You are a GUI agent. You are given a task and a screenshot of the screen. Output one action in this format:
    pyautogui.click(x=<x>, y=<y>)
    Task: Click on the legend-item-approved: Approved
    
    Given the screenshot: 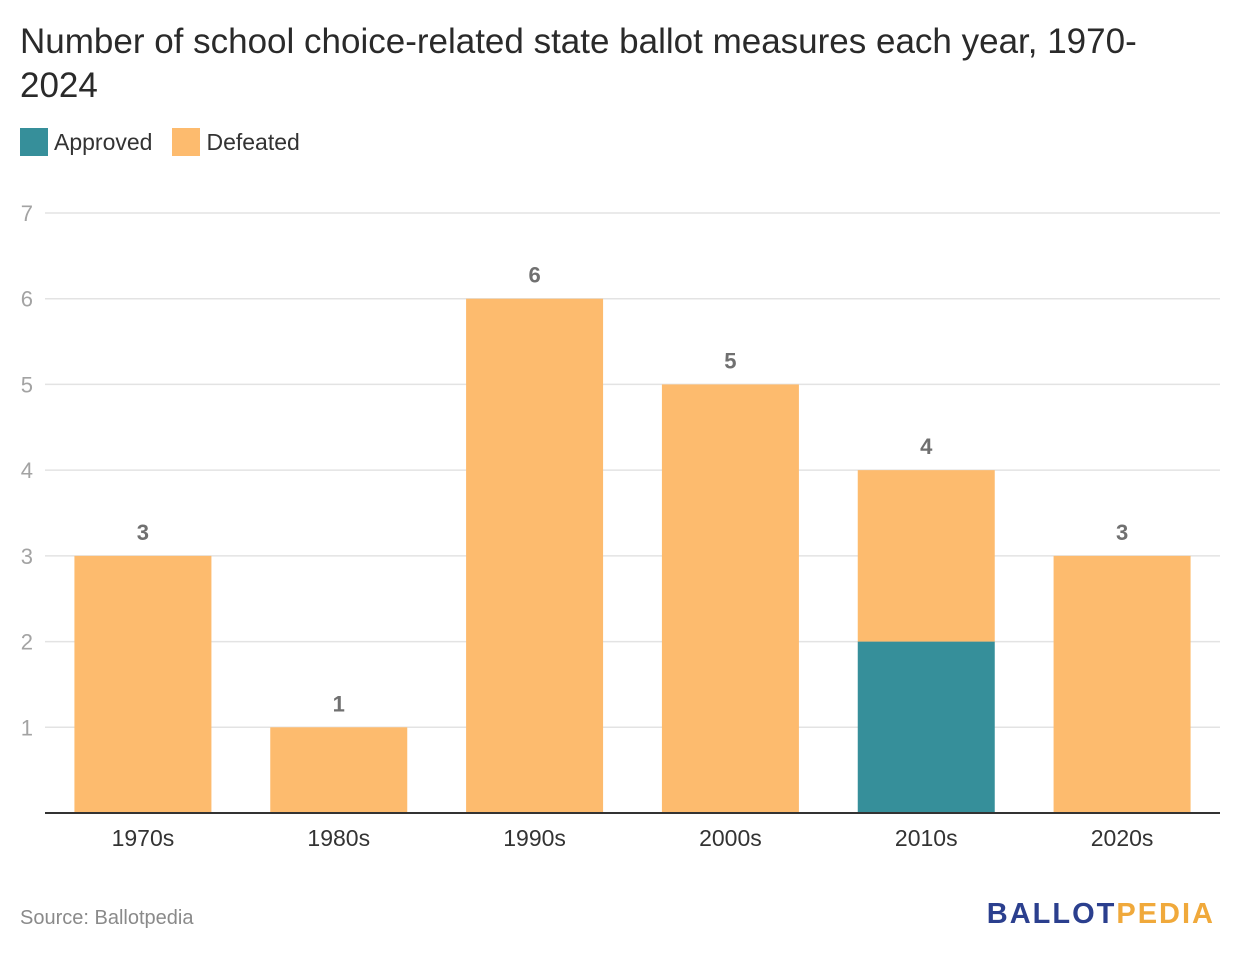 What is the action you would take?
    pyautogui.click(x=86, y=142)
    